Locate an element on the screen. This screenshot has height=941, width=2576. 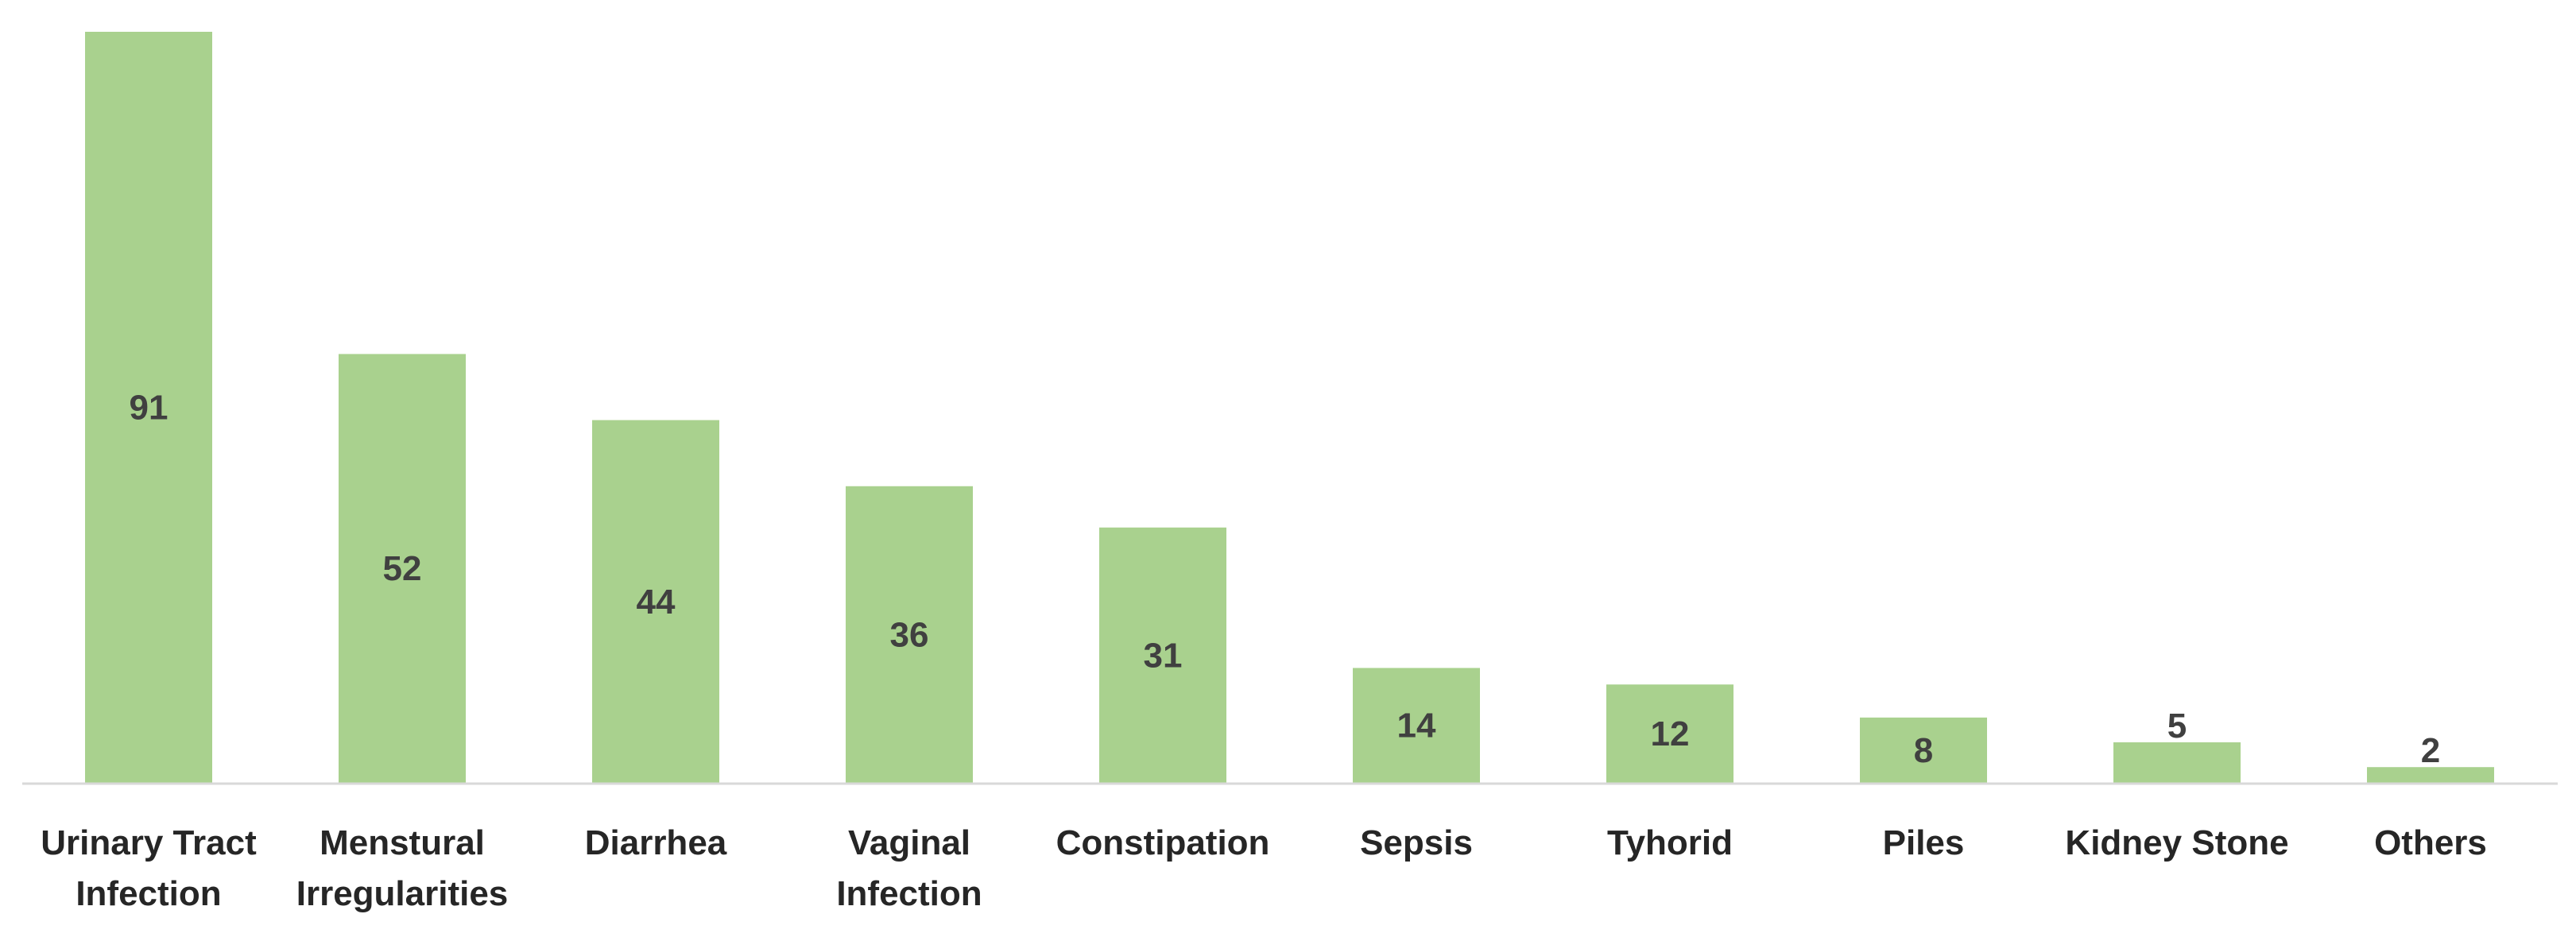
data-label: 44 is located at coordinates (656, 602).